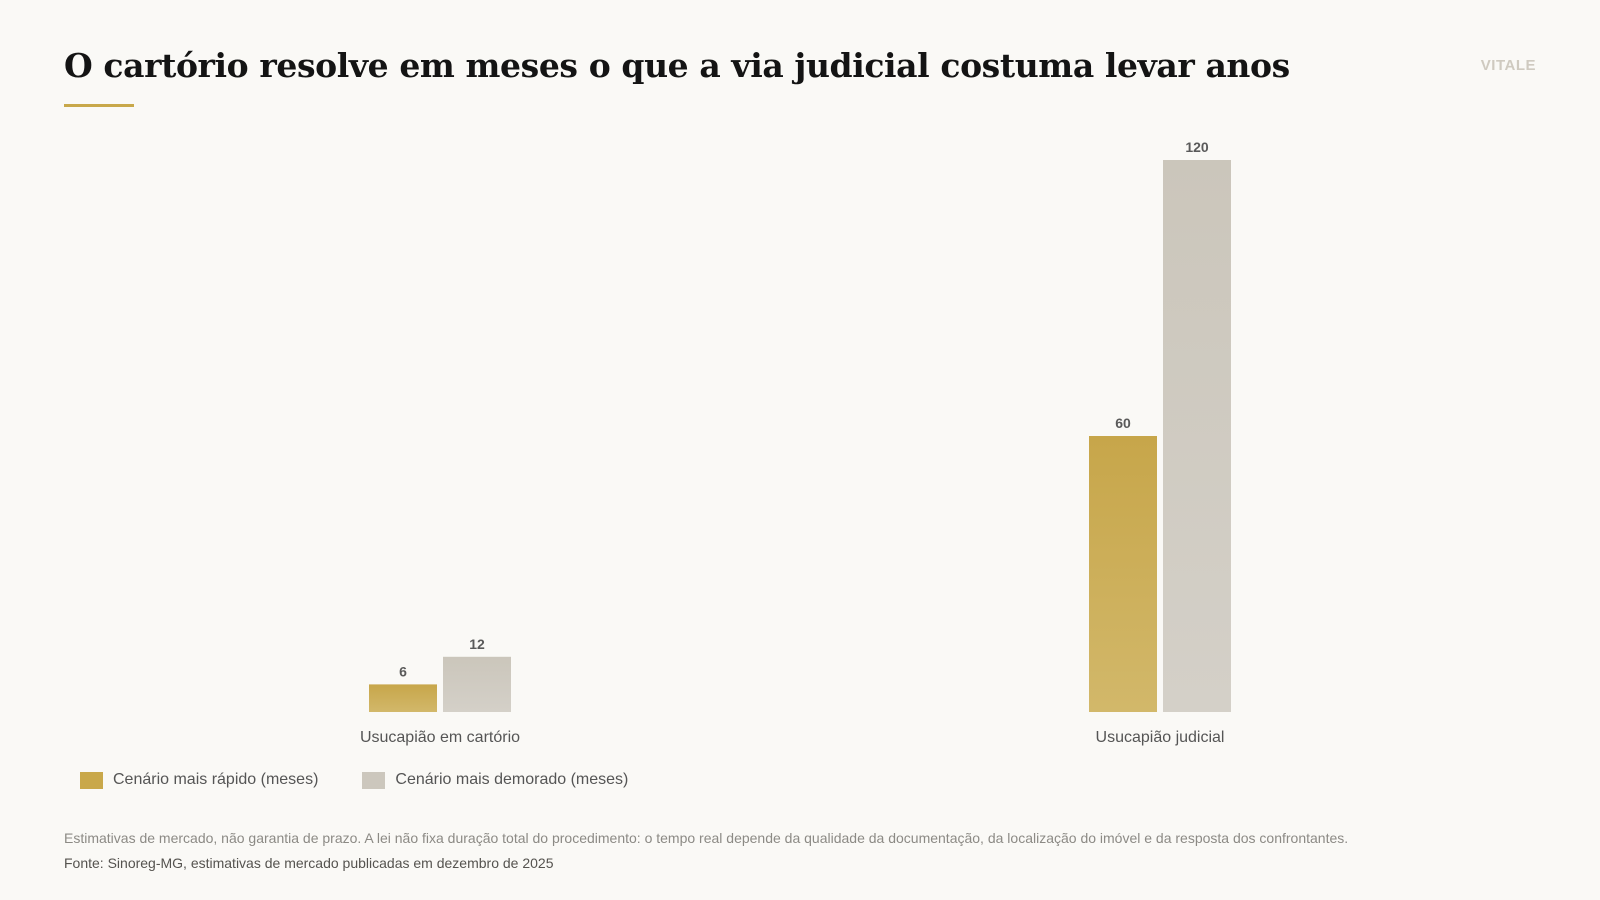  I want to click on bar-slow-judicial, so click(1197, 436).